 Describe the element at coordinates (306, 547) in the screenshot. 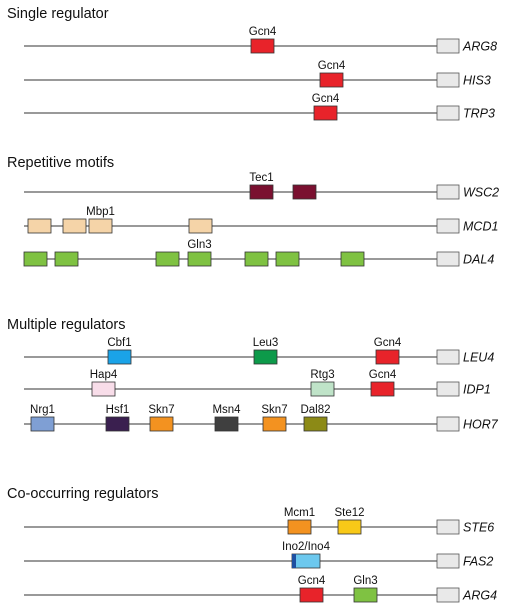

I see `site-ino2-ino4-fas2-0-label: Ino2/Ino4` at that location.